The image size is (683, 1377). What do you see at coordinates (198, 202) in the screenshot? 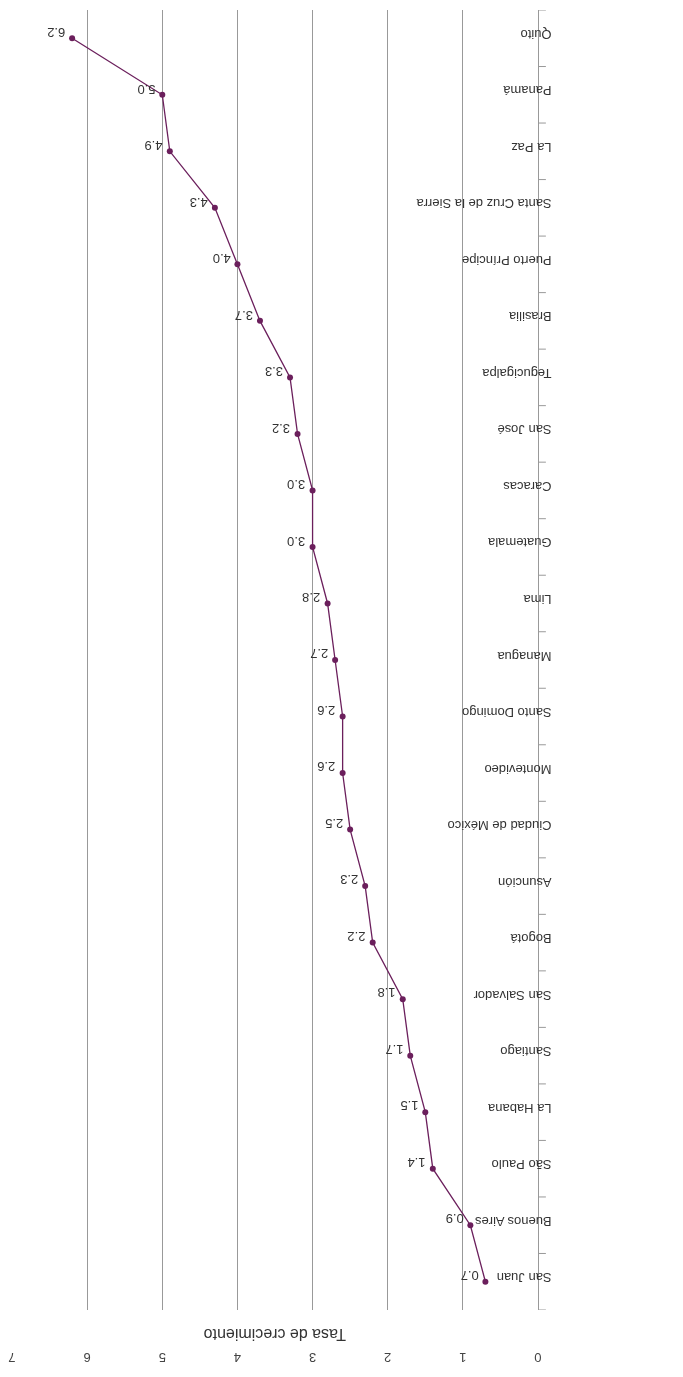
I see `data-label: 4.3` at bounding box center [198, 202].